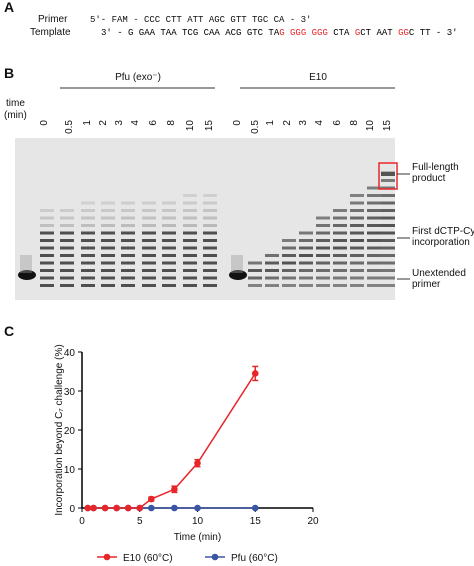 The width and height of the screenshot is (474, 566). Describe the element at coordinates (50, 32) in the screenshot. I see `template-label: Template` at that location.